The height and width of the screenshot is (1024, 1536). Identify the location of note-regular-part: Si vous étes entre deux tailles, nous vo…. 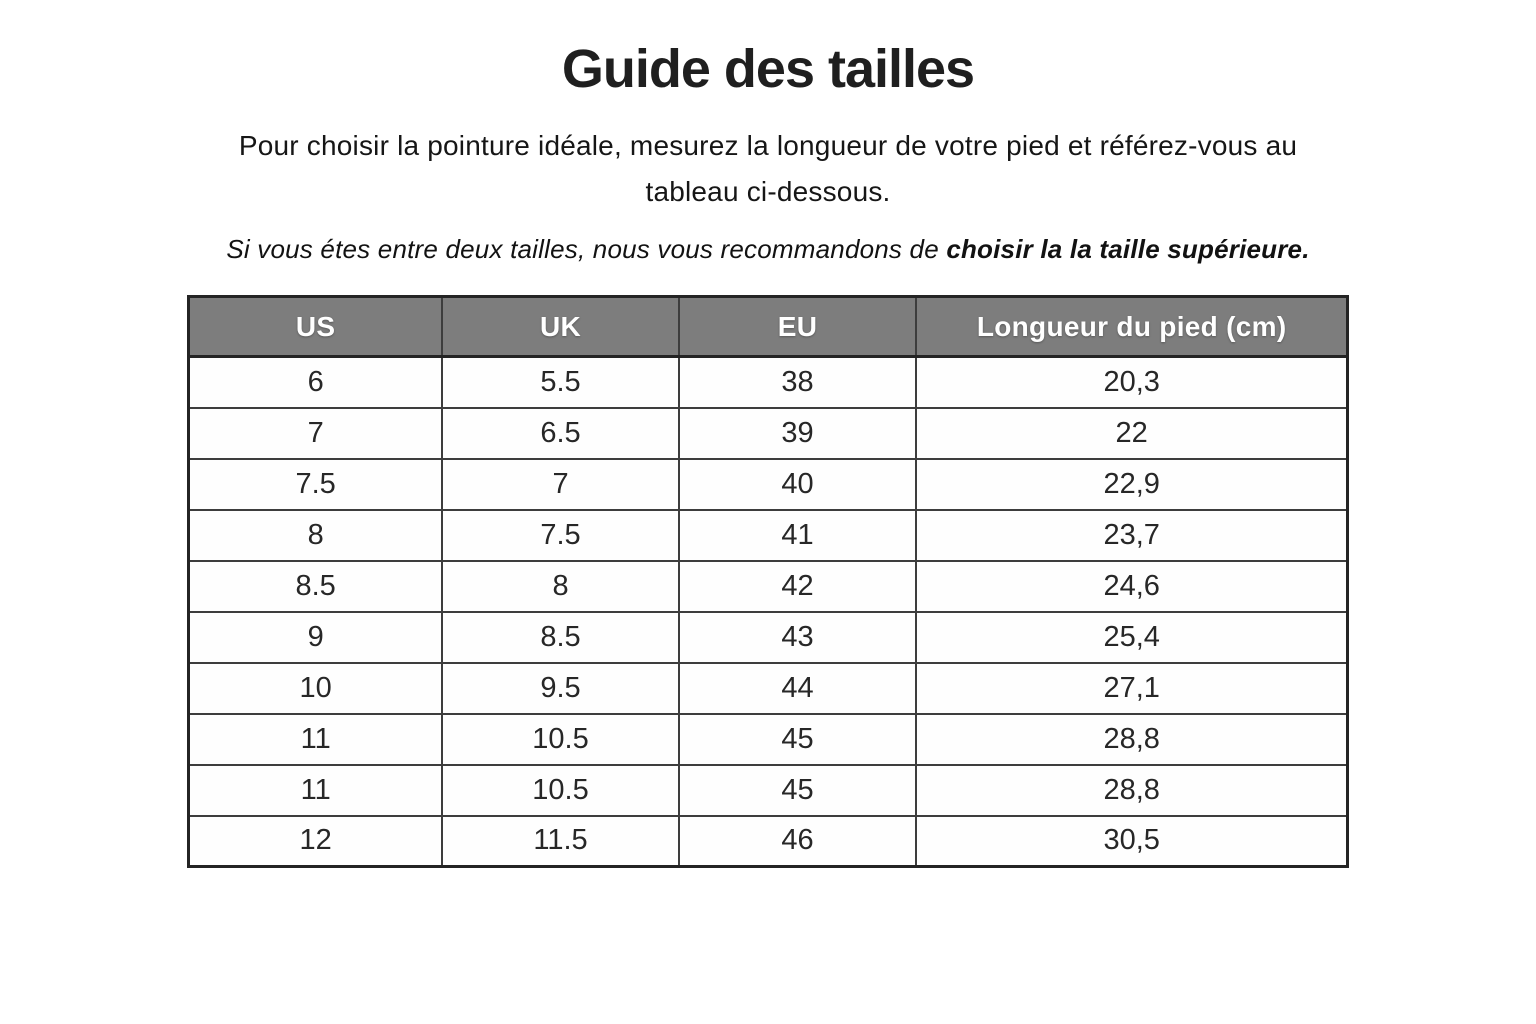
(586, 249).